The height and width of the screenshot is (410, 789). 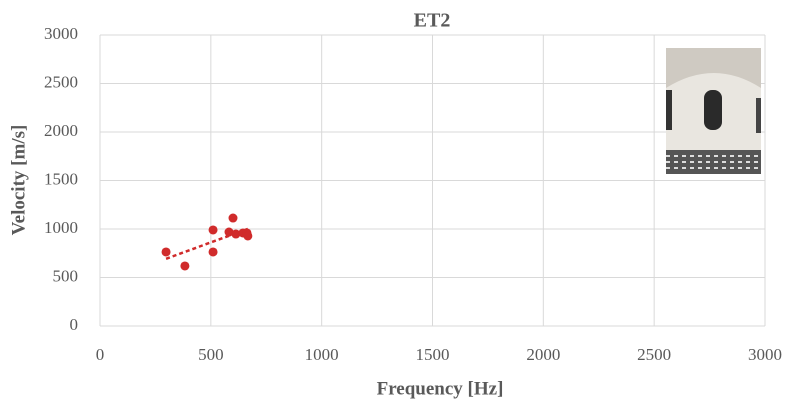 I want to click on inset-photo, so click(x=713, y=111).